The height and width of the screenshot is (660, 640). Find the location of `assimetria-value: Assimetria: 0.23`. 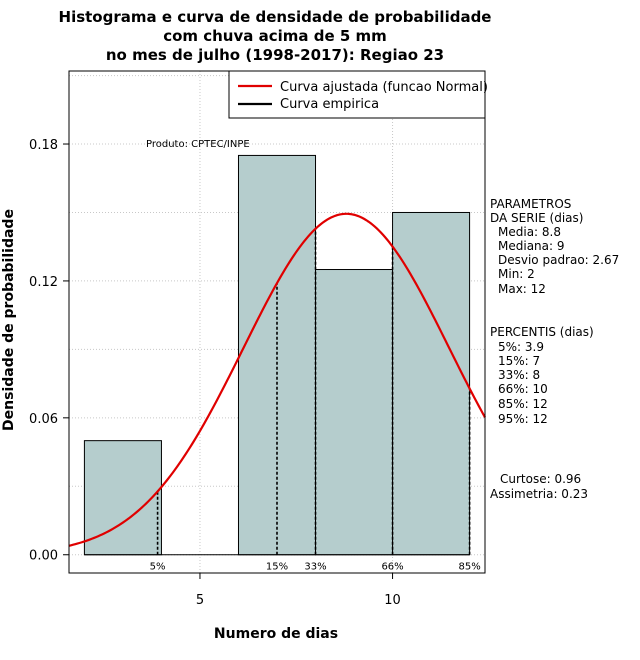

assimetria-value: Assimetria: 0.23 is located at coordinates (539, 494).